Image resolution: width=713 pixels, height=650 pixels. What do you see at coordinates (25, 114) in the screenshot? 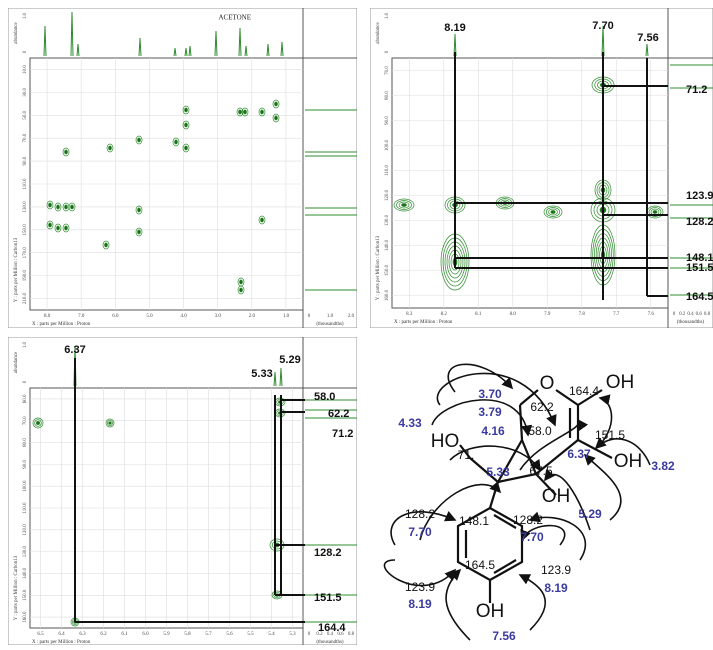
I see `y-tick-label: 50.0` at bounding box center [25, 114].